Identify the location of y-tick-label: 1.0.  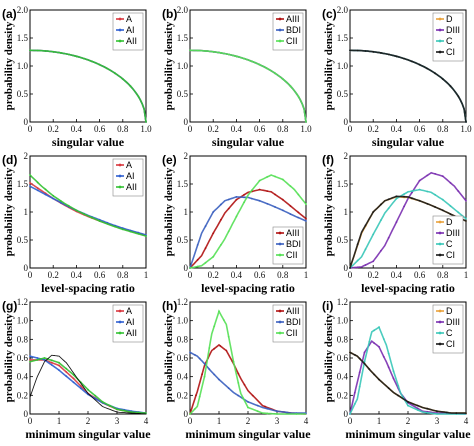
(343, 66).